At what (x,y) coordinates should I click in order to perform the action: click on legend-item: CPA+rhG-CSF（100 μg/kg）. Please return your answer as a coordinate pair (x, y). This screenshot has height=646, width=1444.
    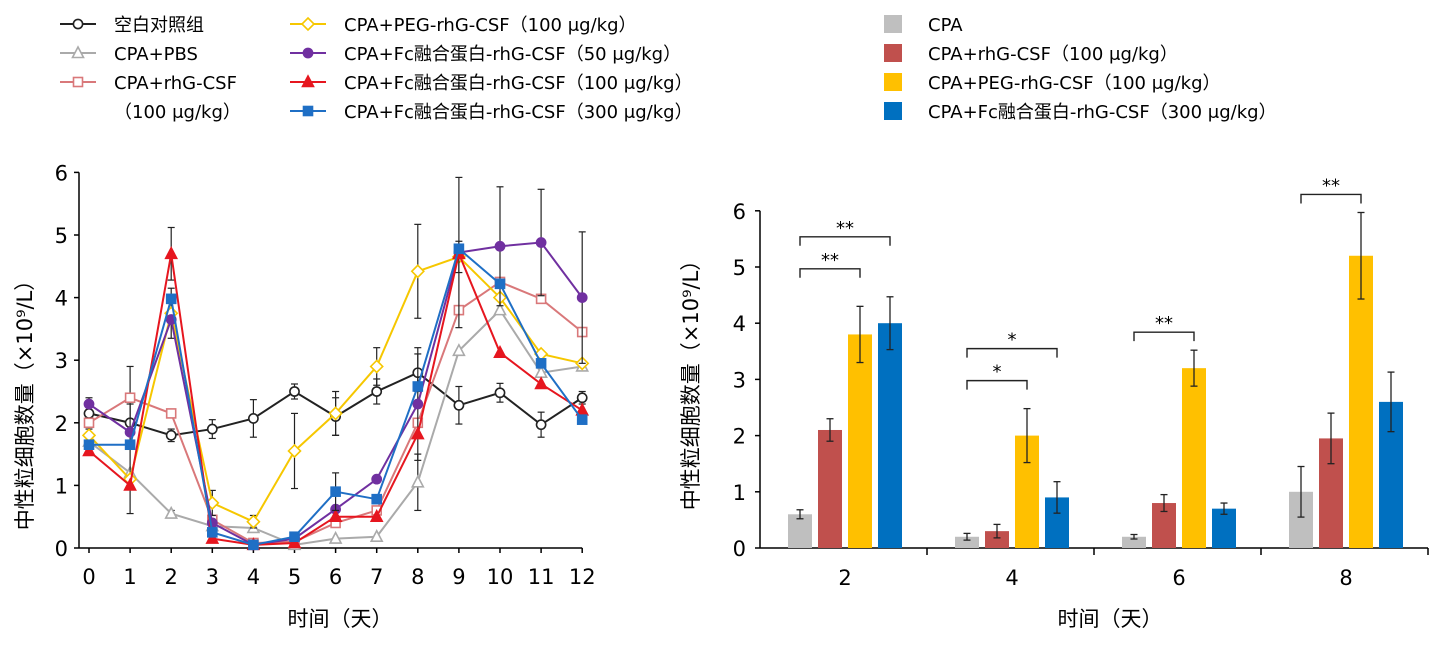
    Looking at the image, I should click on (1031, 54).